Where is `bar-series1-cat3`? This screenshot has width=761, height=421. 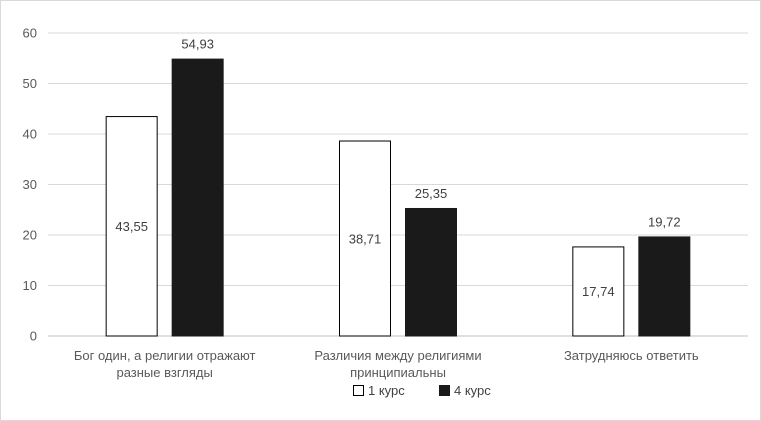 bar-series1-cat3 is located at coordinates (598, 291).